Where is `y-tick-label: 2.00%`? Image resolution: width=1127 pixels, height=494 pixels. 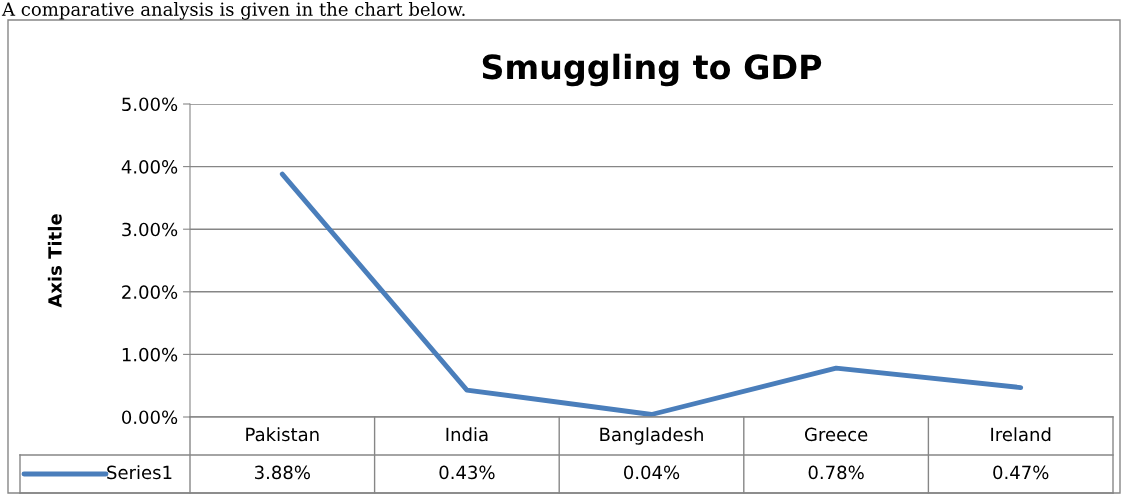
y-tick-label: 2.00% is located at coordinates (150, 292).